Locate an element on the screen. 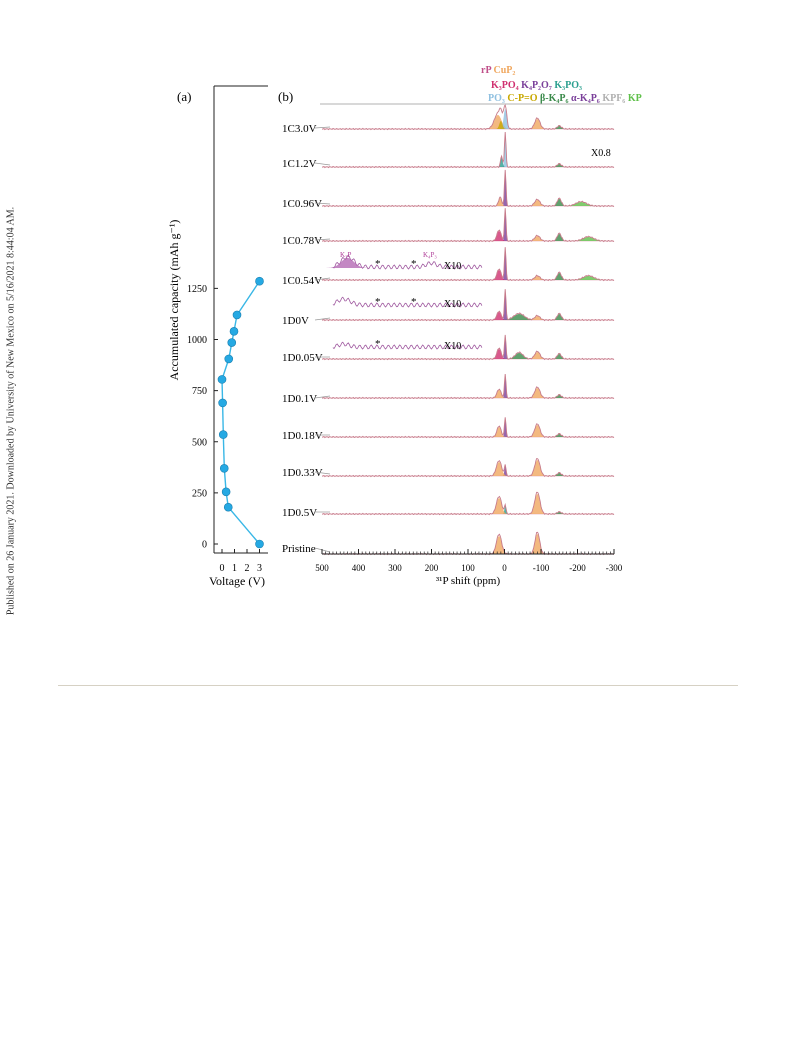 Image resolution: width=793 pixels, height=1039 pixels. spectrum-1C0.54V: 1C0.54V is located at coordinates (448, 267).